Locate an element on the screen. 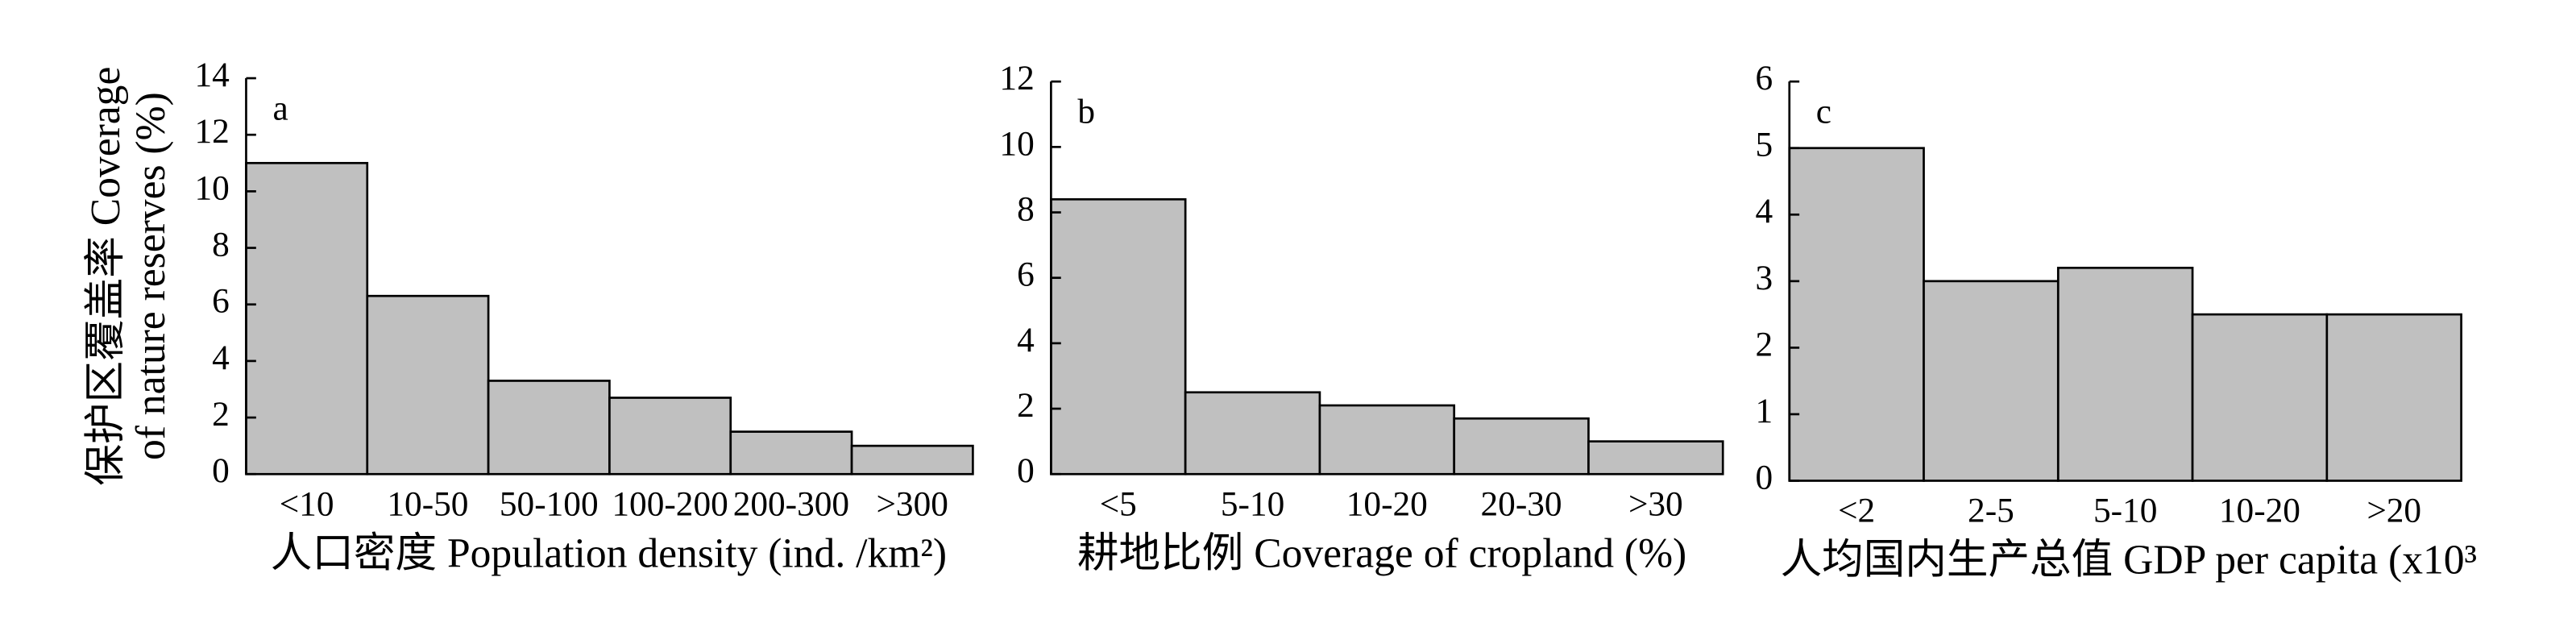 The width and height of the screenshot is (2576, 623). y-tick-label: 3 is located at coordinates (1764, 278).